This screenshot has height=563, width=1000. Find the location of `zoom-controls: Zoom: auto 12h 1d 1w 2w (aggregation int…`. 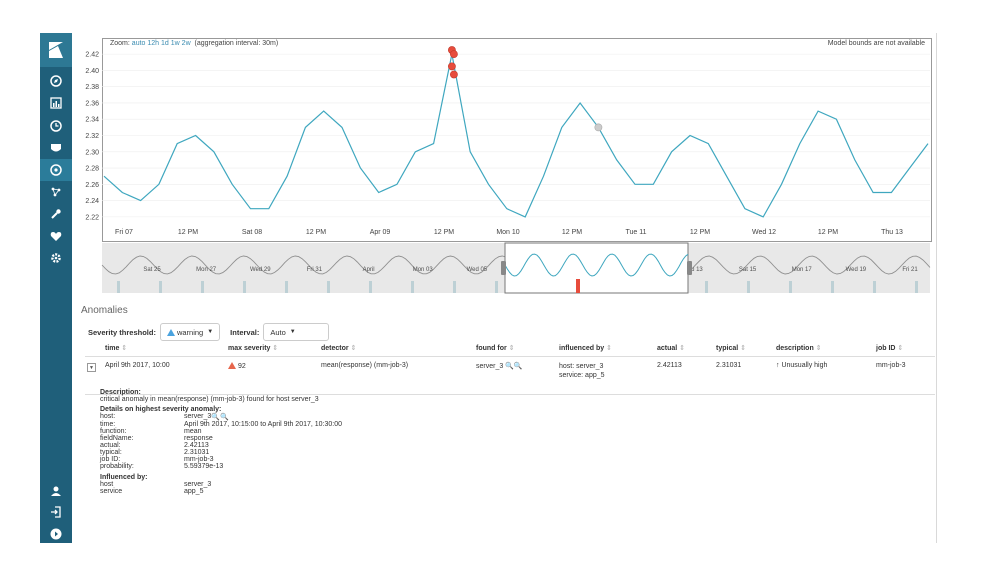

zoom-controls: Zoom: auto 12h 1d 1w 2w (aggregation int… is located at coordinates (194, 43).